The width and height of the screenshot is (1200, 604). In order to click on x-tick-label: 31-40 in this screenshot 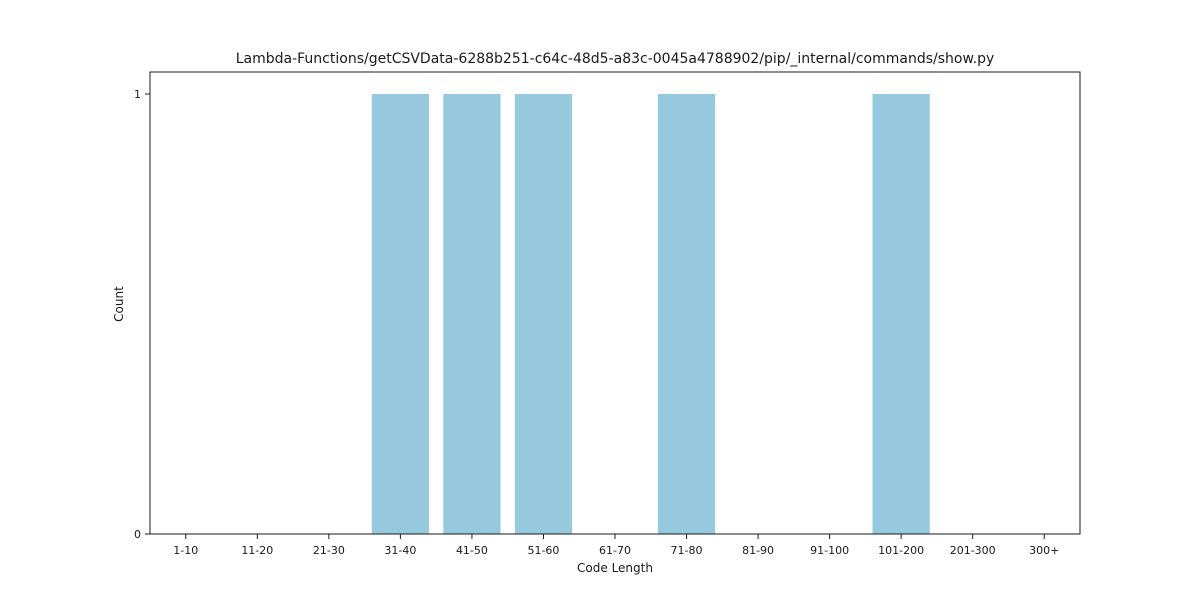, I will do `click(400, 550)`.